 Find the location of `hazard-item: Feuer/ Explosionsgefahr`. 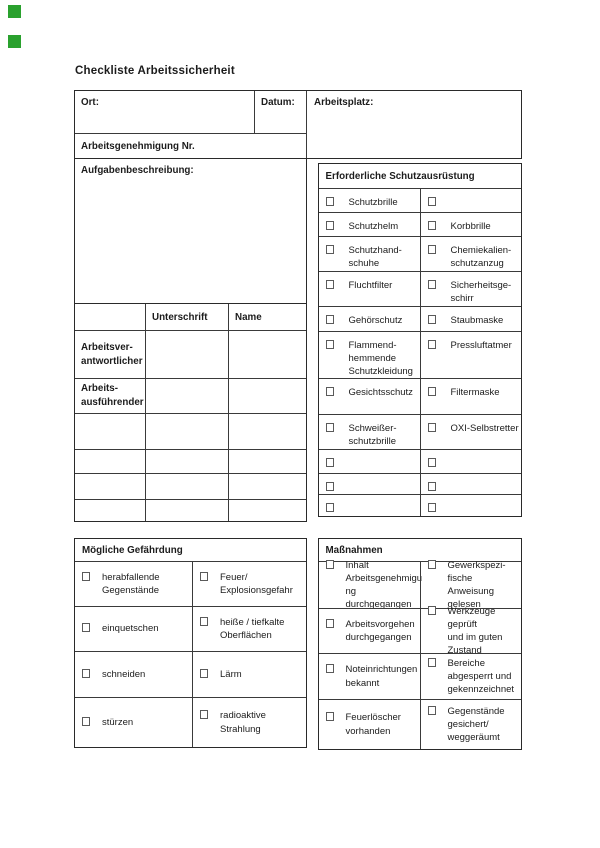

hazard-item: Feuer/ Explosionsgefahr is located at coordinates (249, 583).